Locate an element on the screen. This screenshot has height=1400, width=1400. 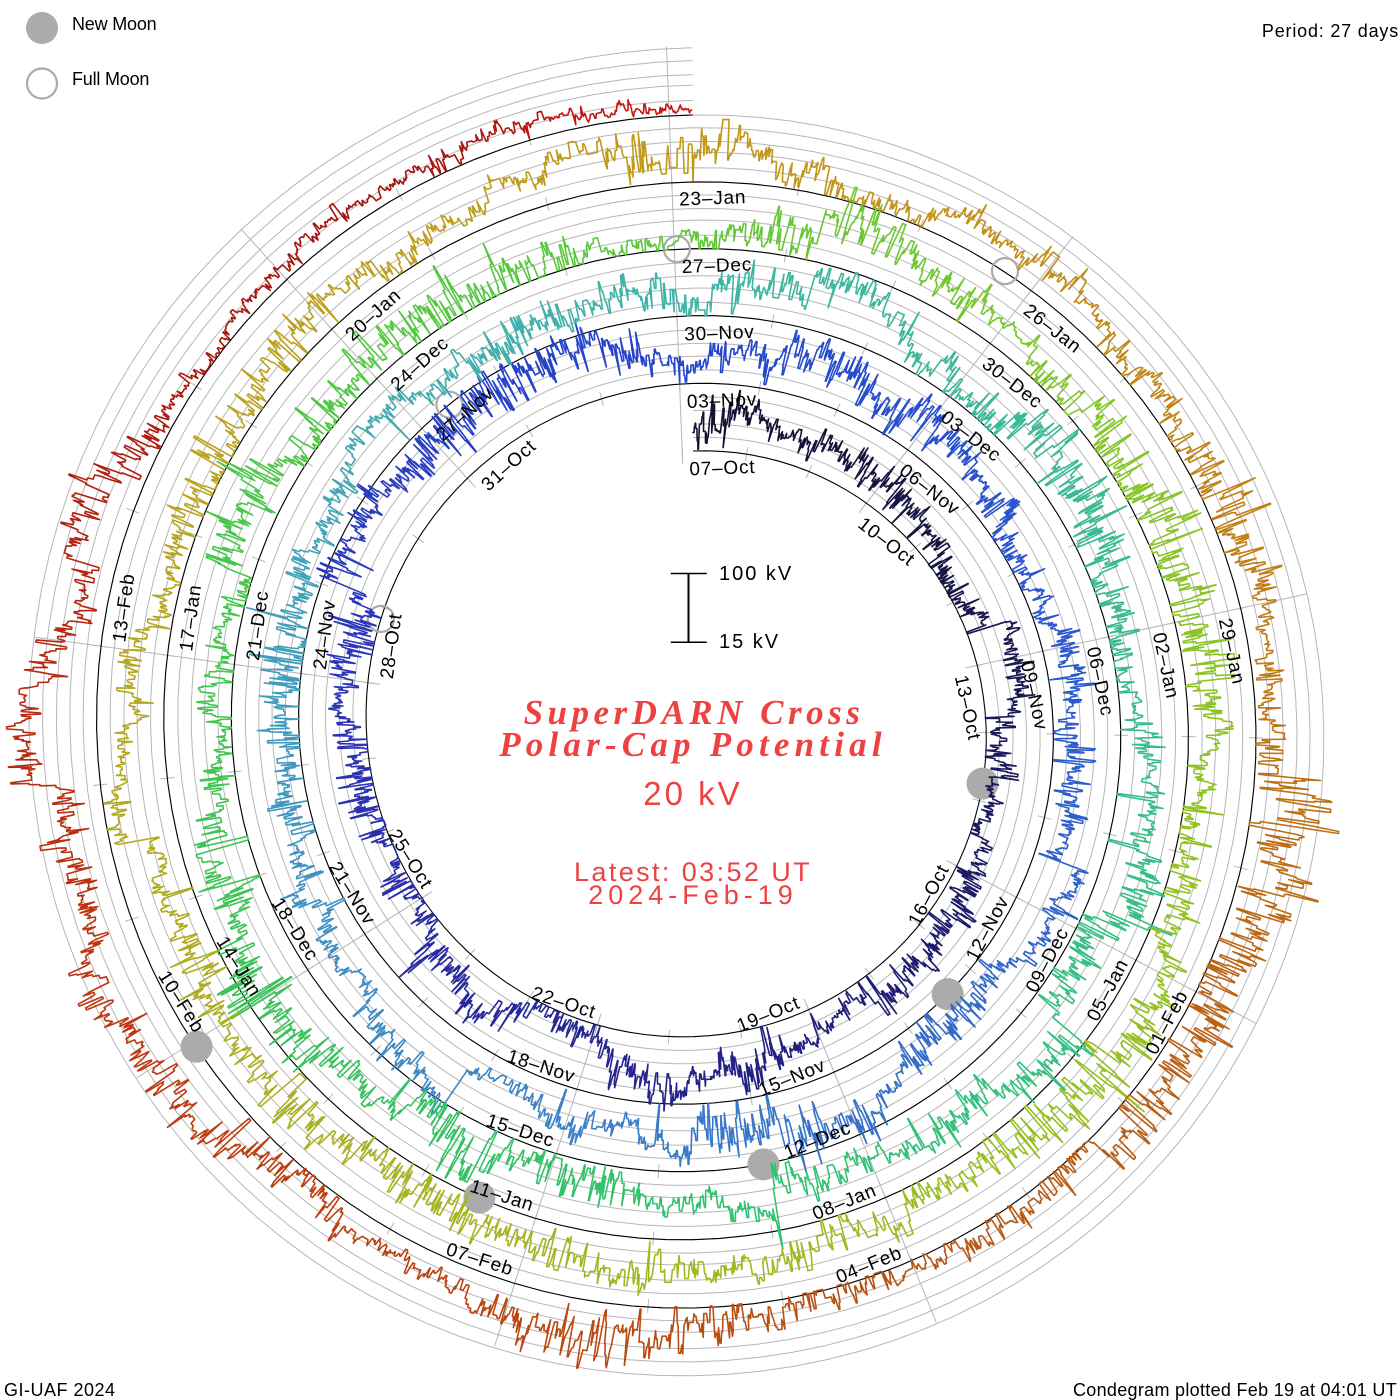
svg-text: 20 kV is located at coordinates (692, 793).